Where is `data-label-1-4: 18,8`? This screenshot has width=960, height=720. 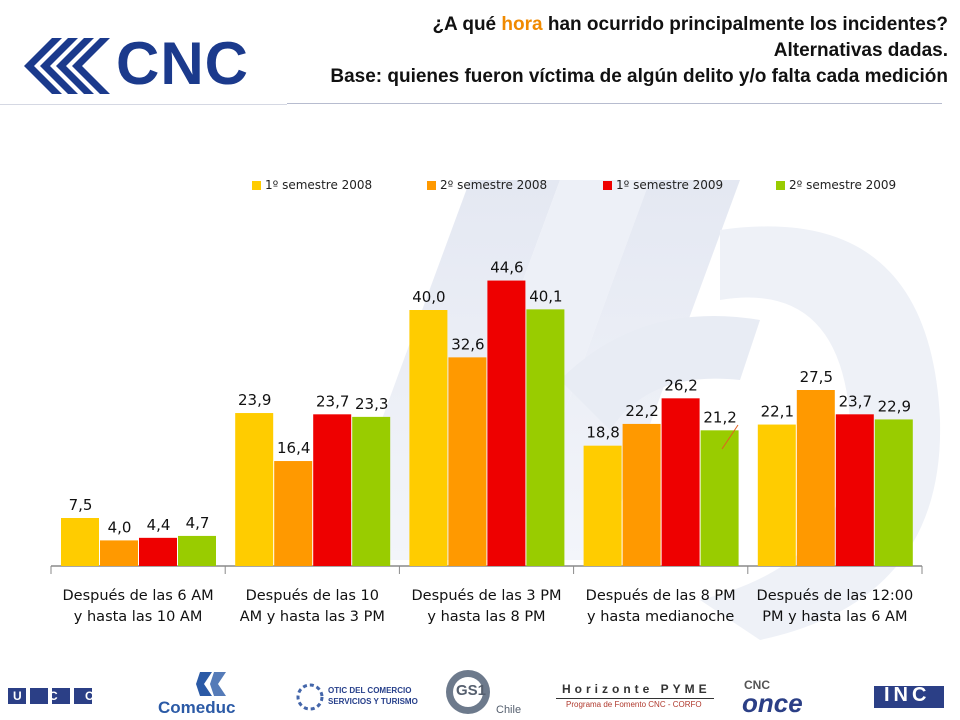
data-label-1-4: 18,8 is located at coordinates (602, 433).